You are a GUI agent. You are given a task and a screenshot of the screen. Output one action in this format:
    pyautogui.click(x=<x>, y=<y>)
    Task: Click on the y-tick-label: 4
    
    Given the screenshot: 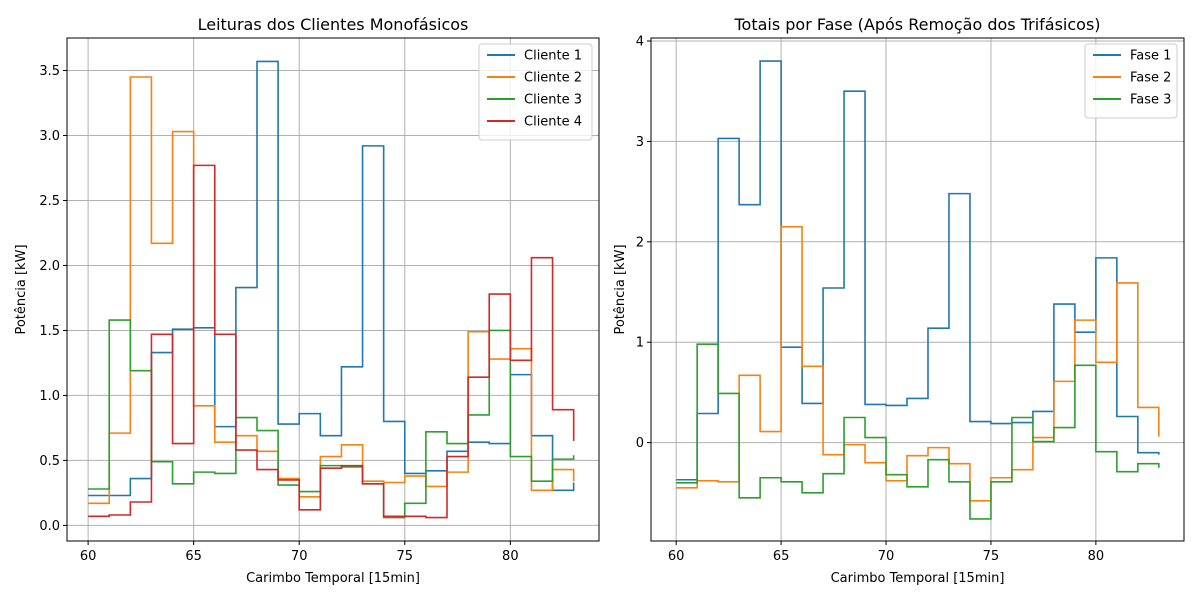 What is the action you would take?
    pyautogui.click(x=640, y=42)
    